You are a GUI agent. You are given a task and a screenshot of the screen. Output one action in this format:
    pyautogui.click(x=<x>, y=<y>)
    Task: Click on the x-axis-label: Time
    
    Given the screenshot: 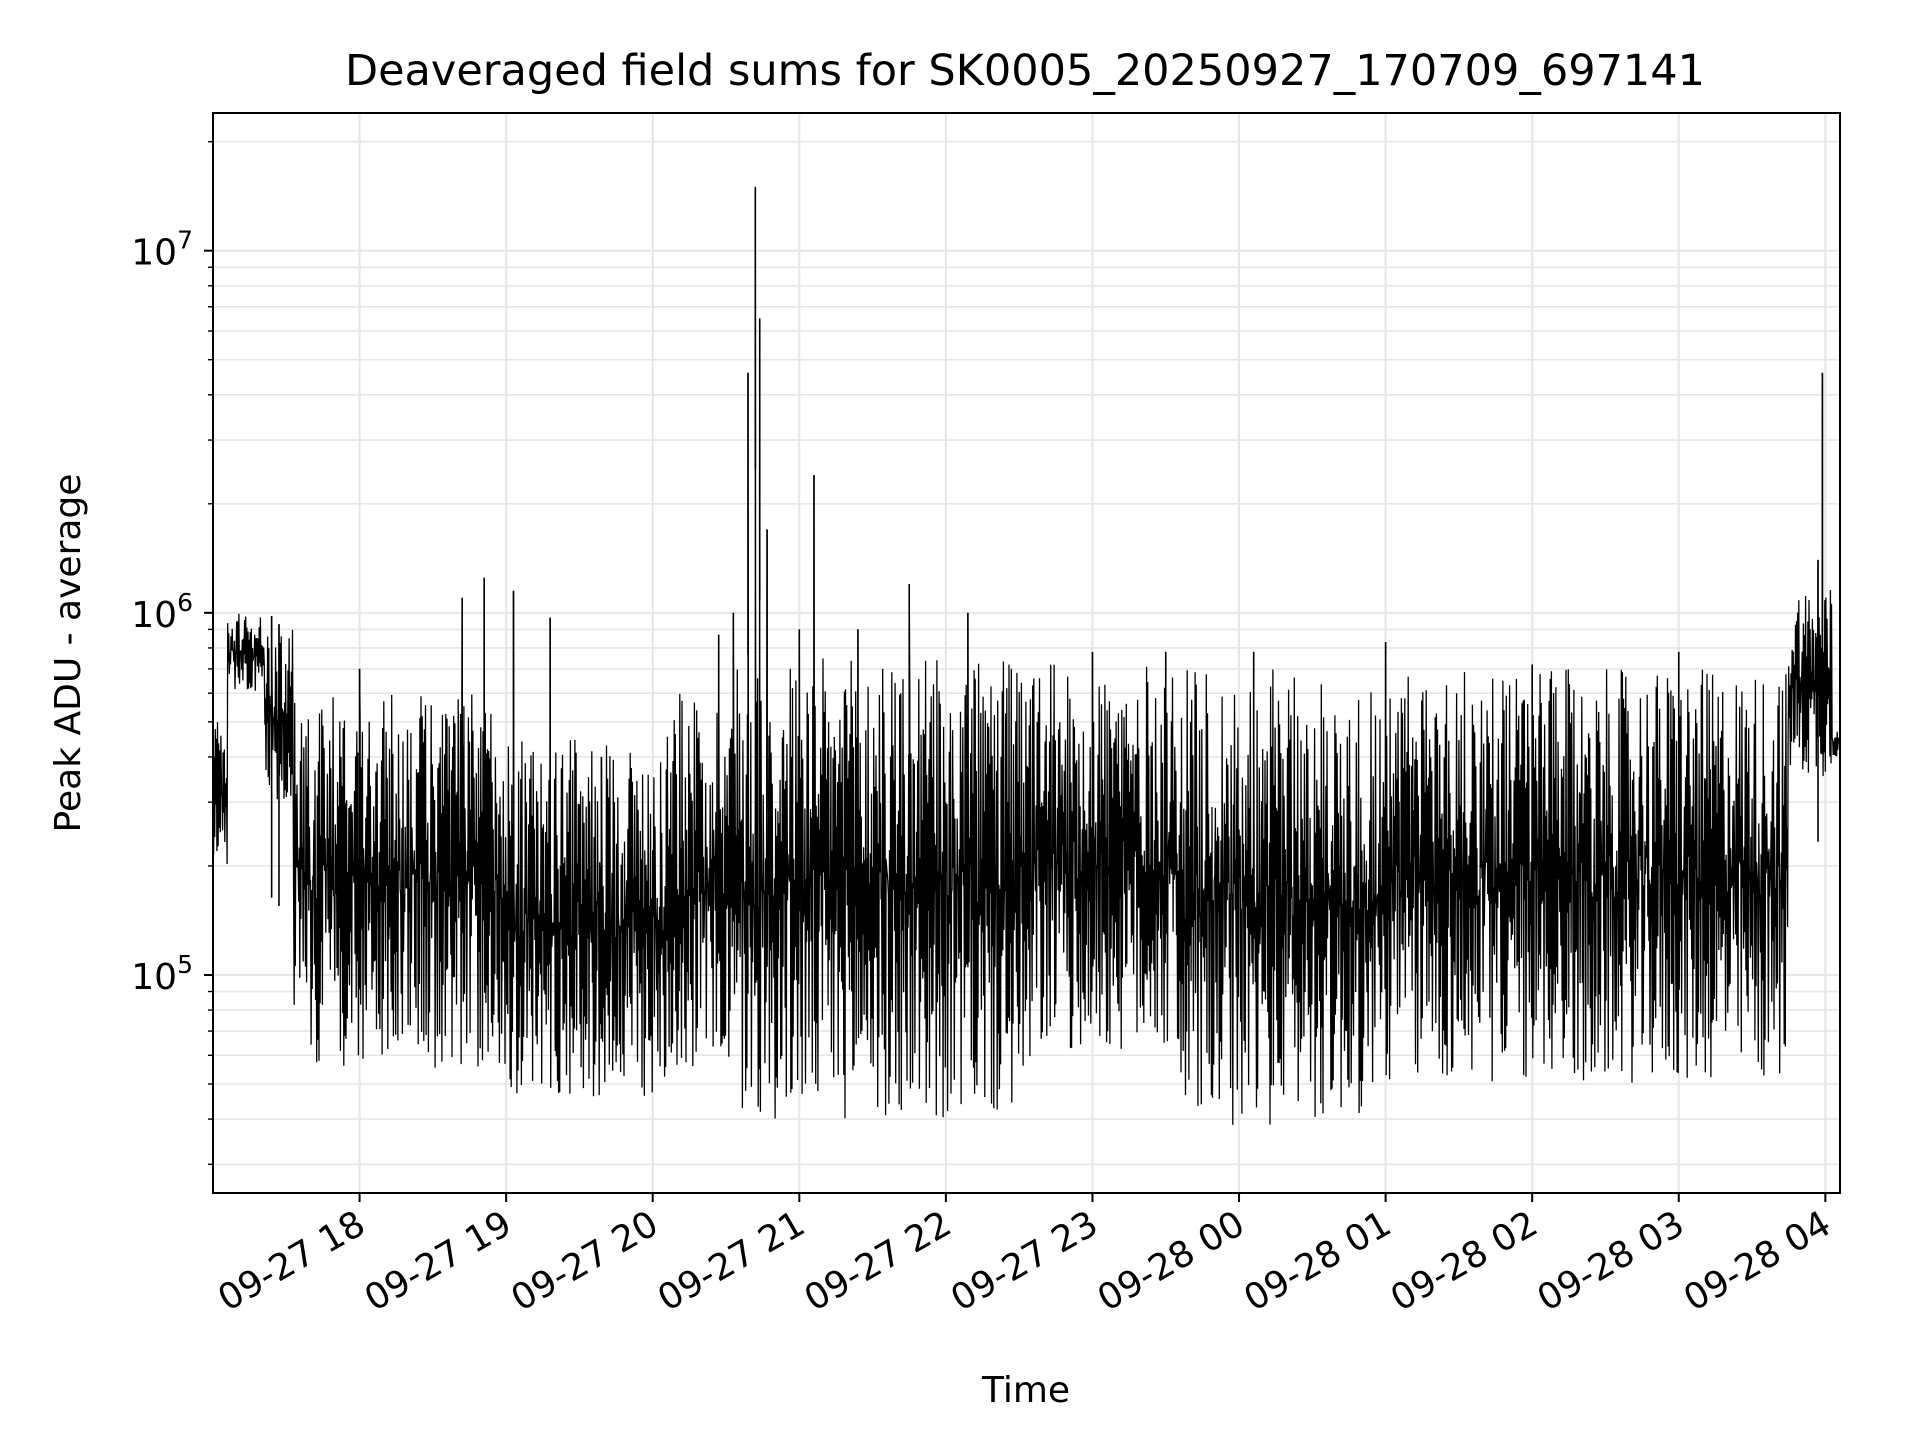 What is the action you would take?
    pyautogui.click(x=1025, y=1390)
    